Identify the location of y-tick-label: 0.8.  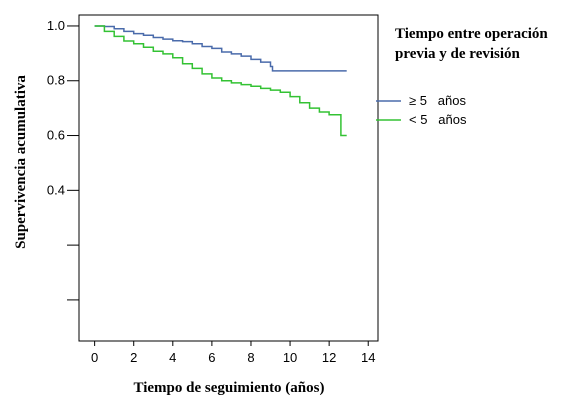
(56, 80).